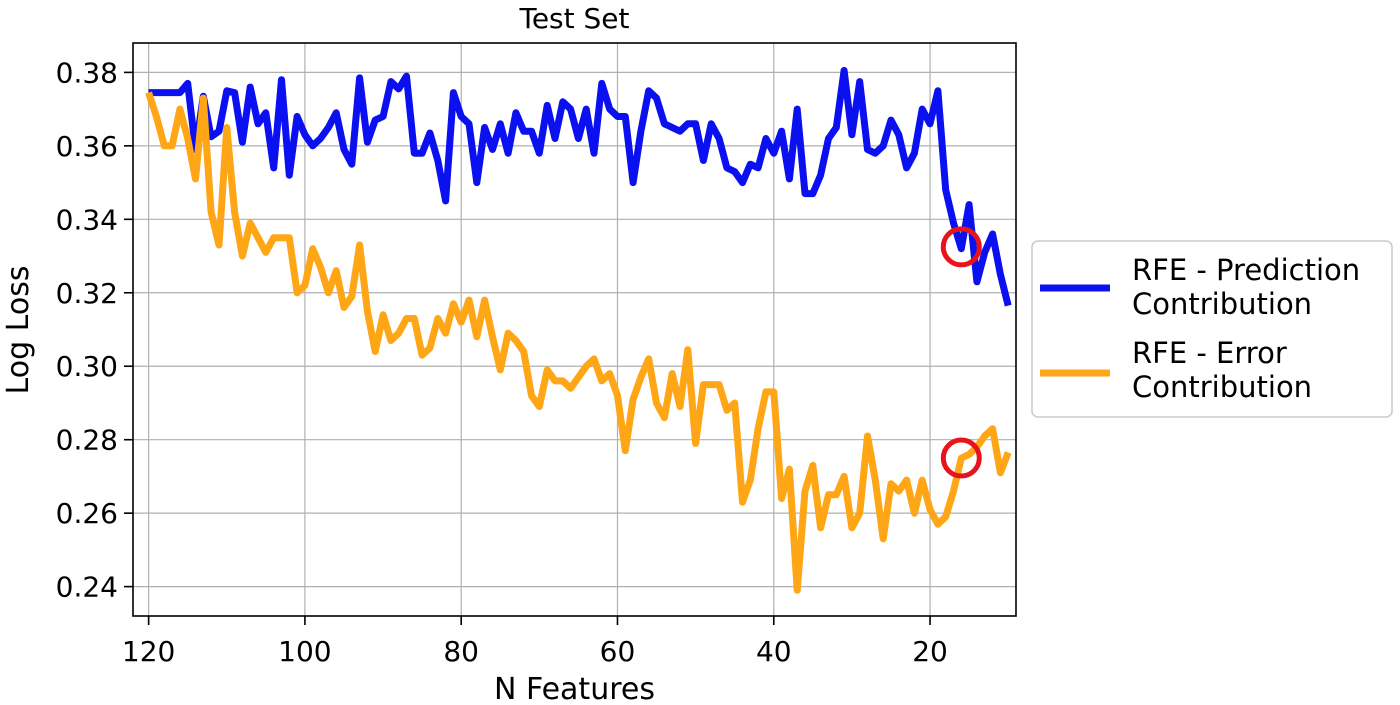  I want to click on y-tick-label: 0.38, so click(87, 72).